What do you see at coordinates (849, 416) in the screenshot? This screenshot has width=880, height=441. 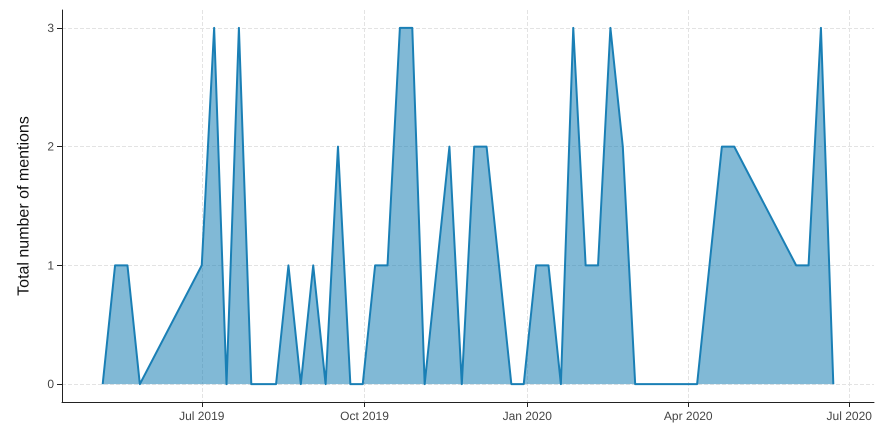 I see `x-tick-label: Jul 2020` at bounding box center [849, 416].